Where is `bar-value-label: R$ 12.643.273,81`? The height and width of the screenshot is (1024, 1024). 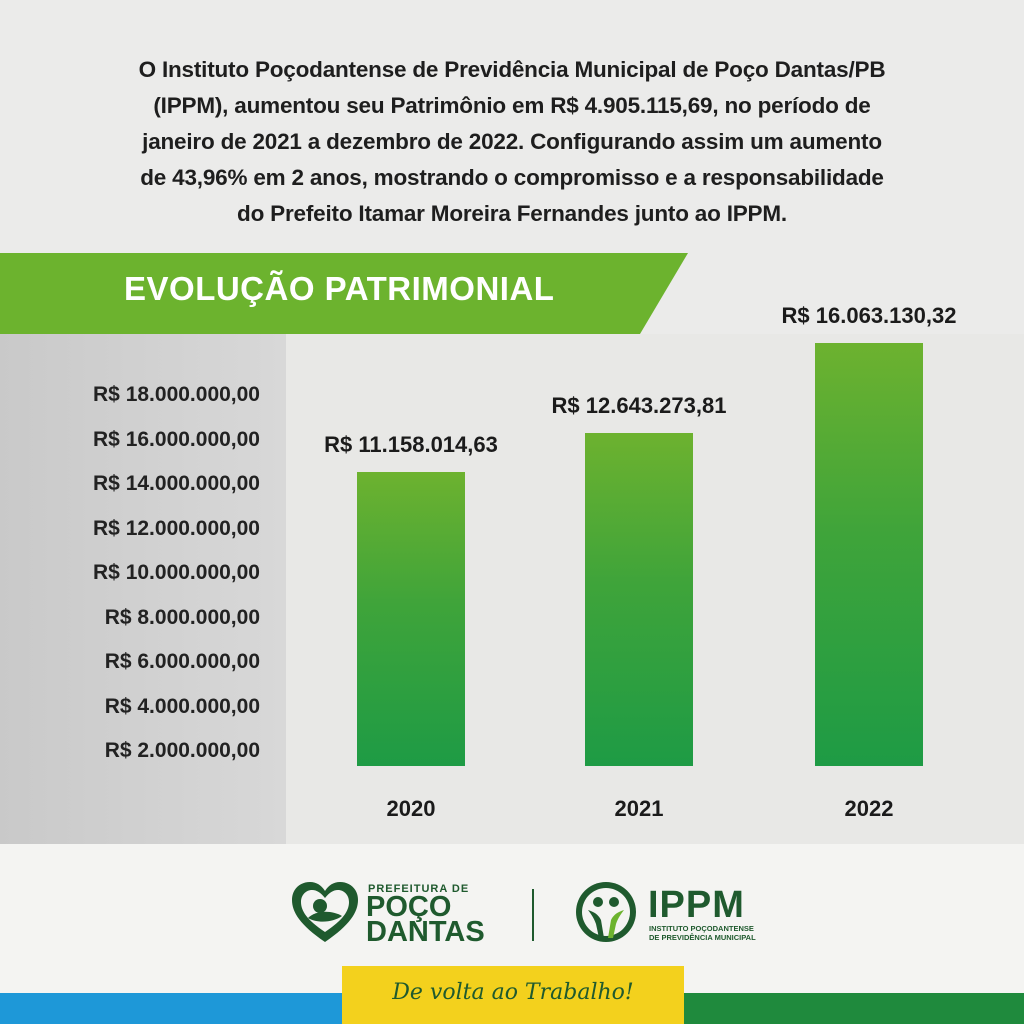
bar-value-label: R$ 12.643.273,81 is located at coordinates (639, 406).